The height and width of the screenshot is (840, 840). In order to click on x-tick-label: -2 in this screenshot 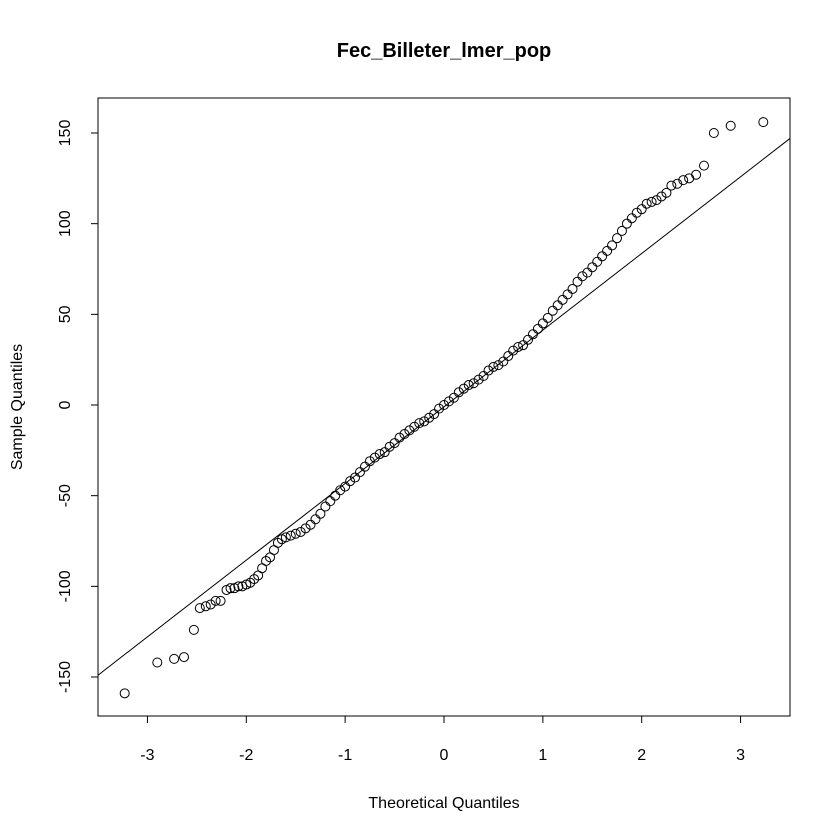, I will do `click(246, 755)`.